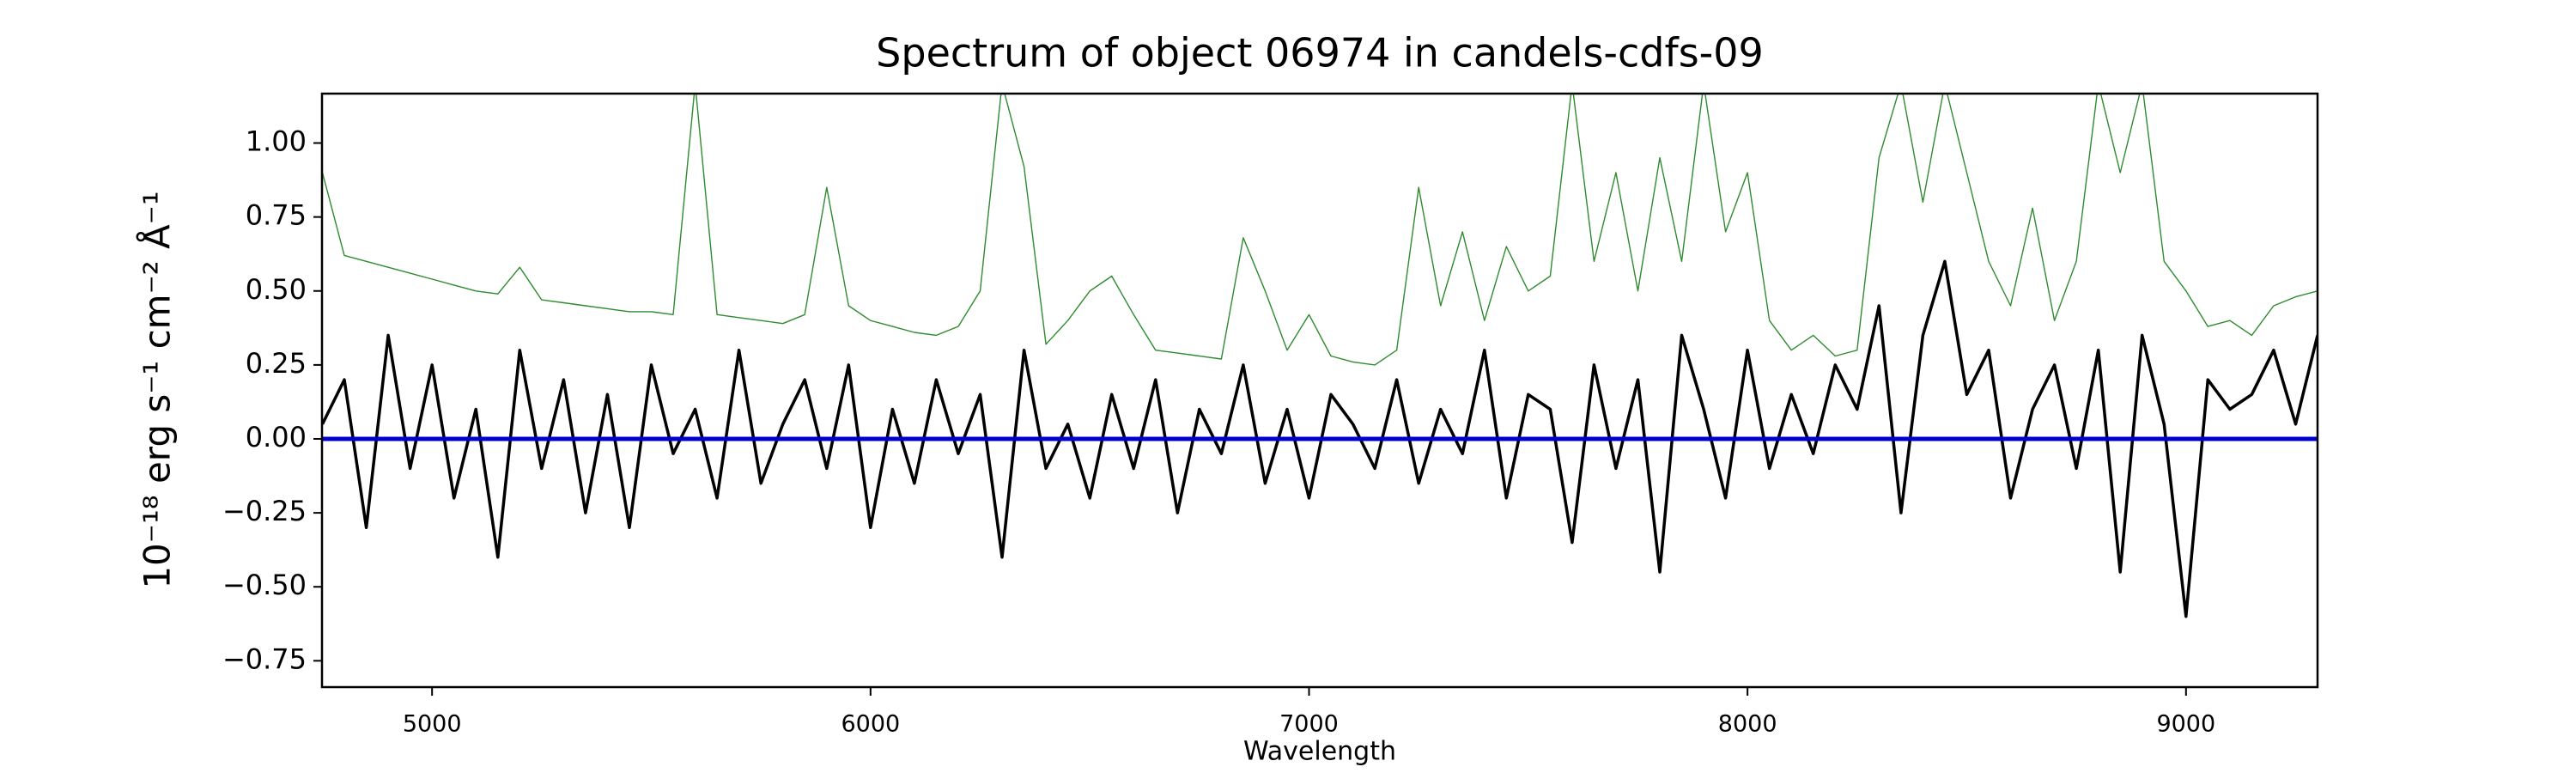 The image size is (2576, 773). I want to click on x-axis-label: Wavelength, so click(1319, 752).